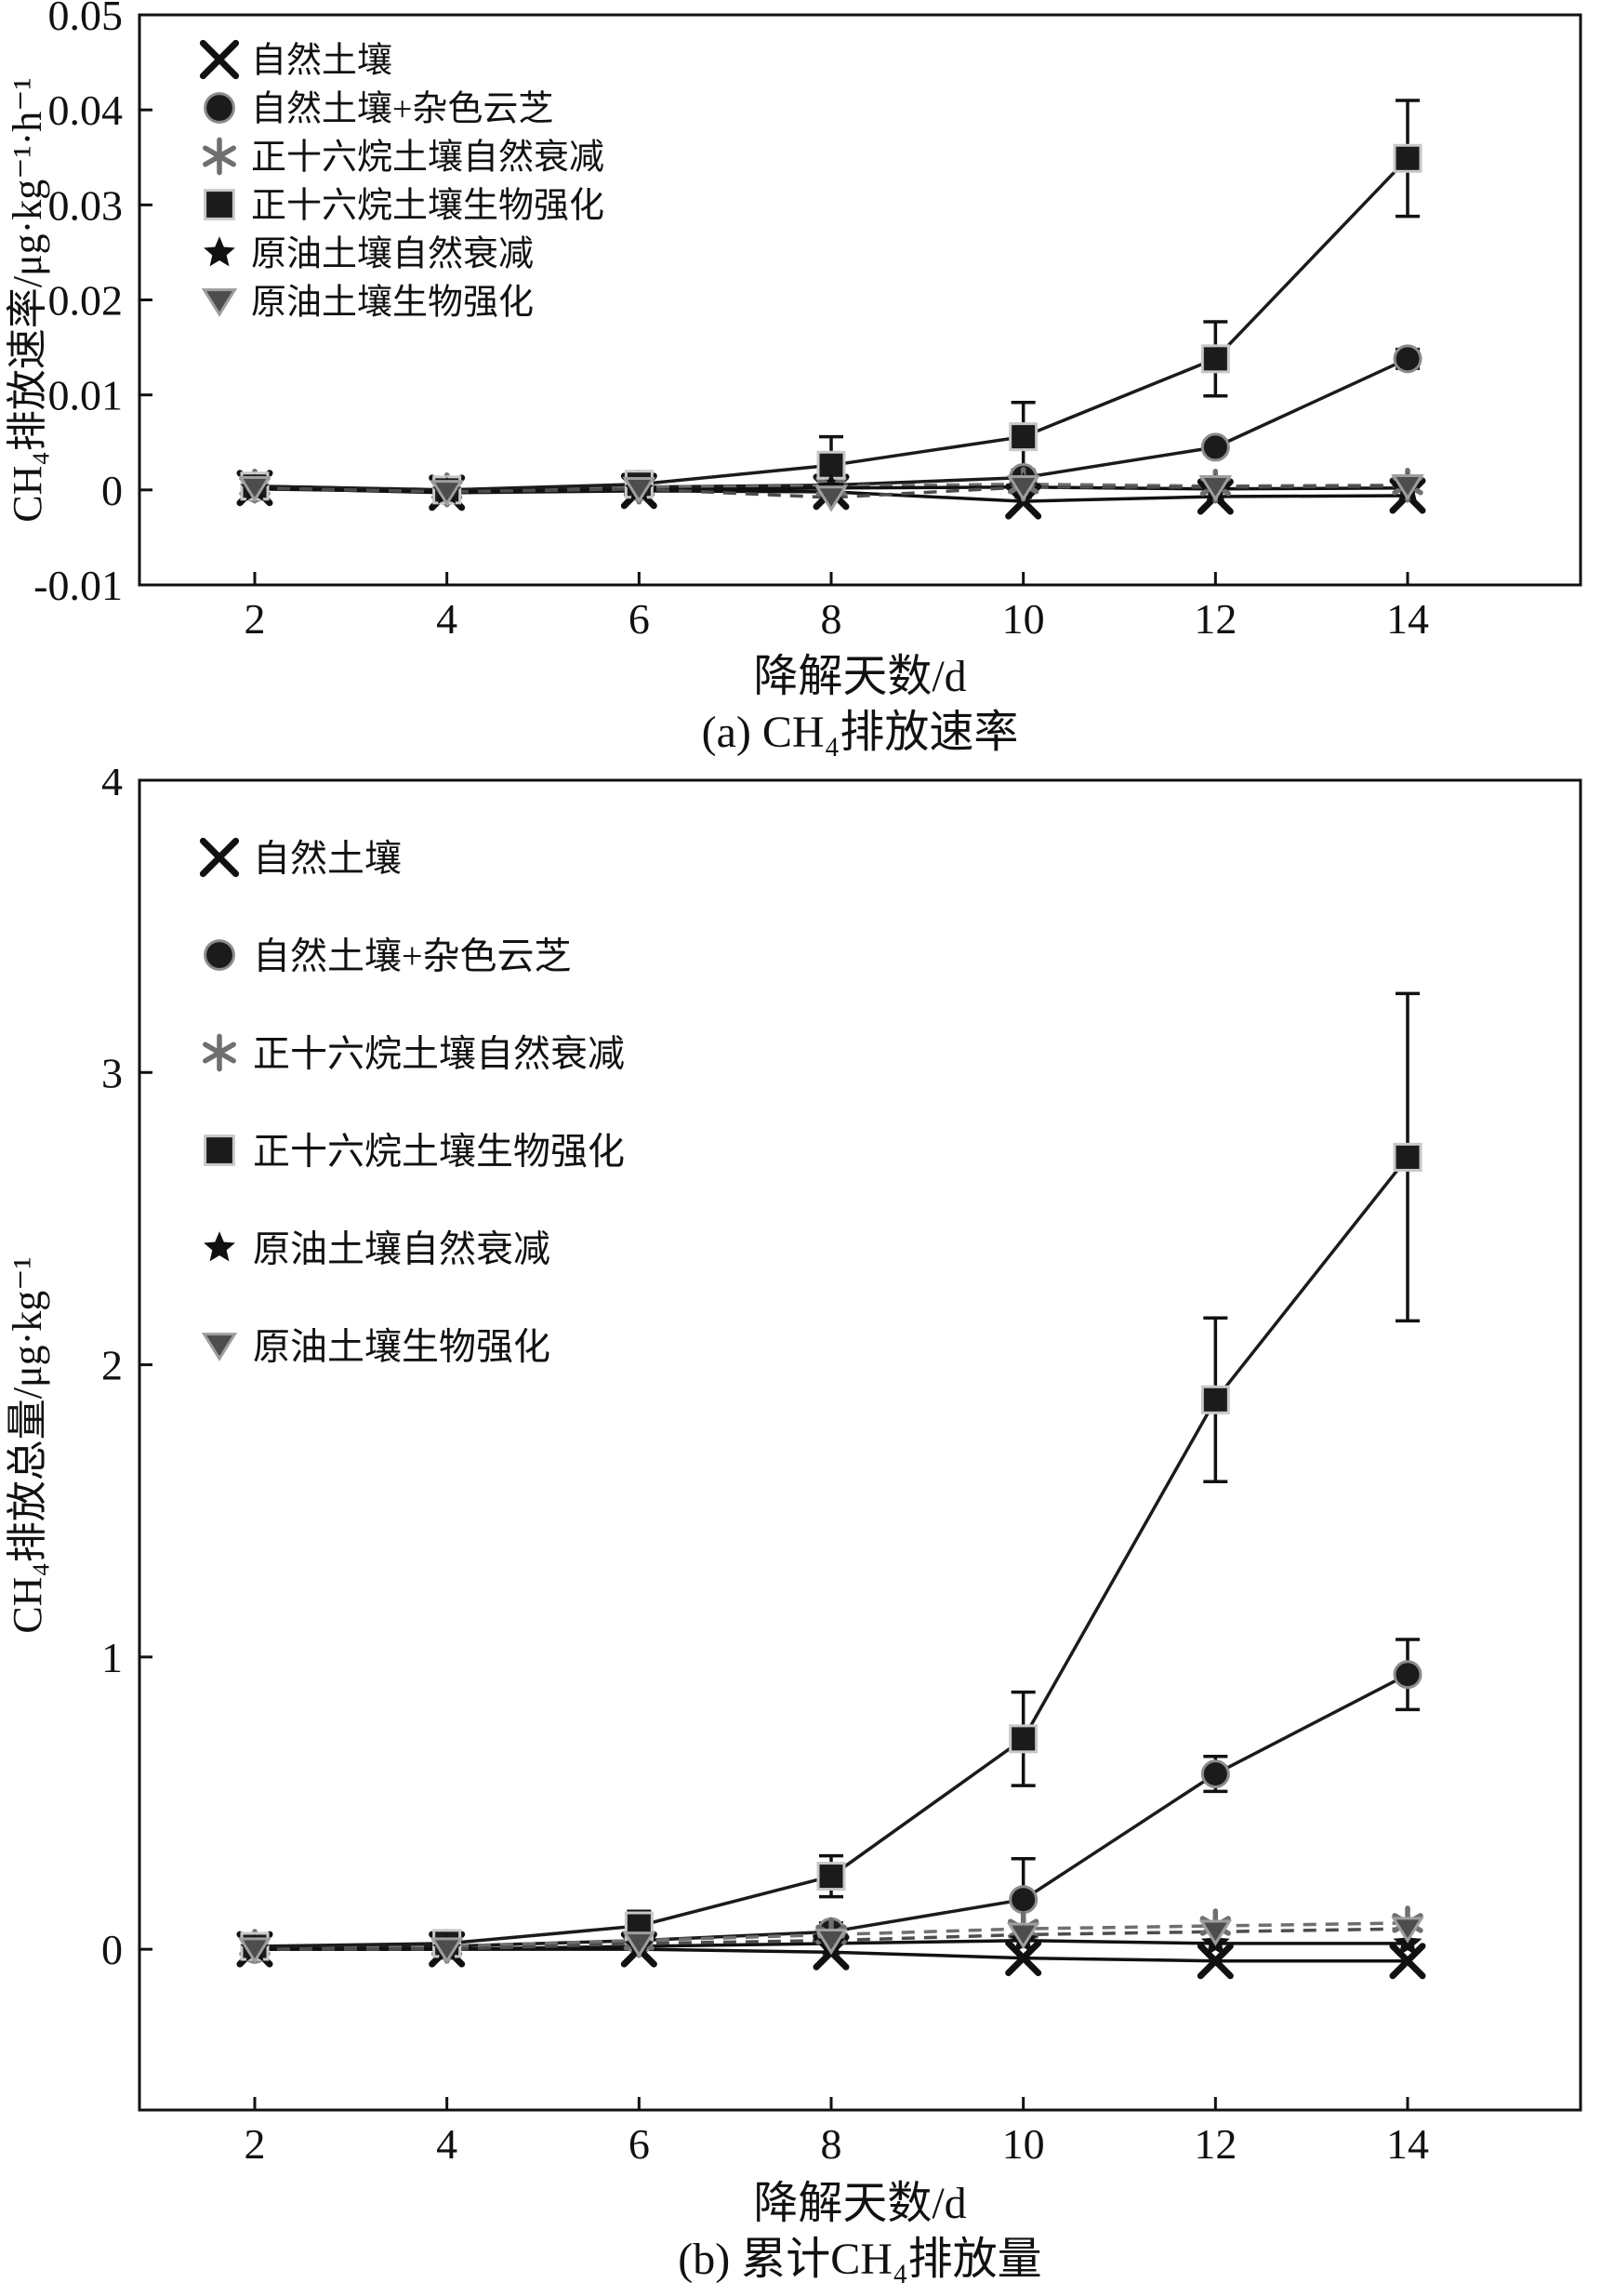 The height and width of the screenshot is (2296, 1601). What do you see at coordinates (28, 1445) in the screenshot?
I see `y-axis-label: CH₄排放总量/μg·kg⁻¹` at bounding box center [28, 1445].